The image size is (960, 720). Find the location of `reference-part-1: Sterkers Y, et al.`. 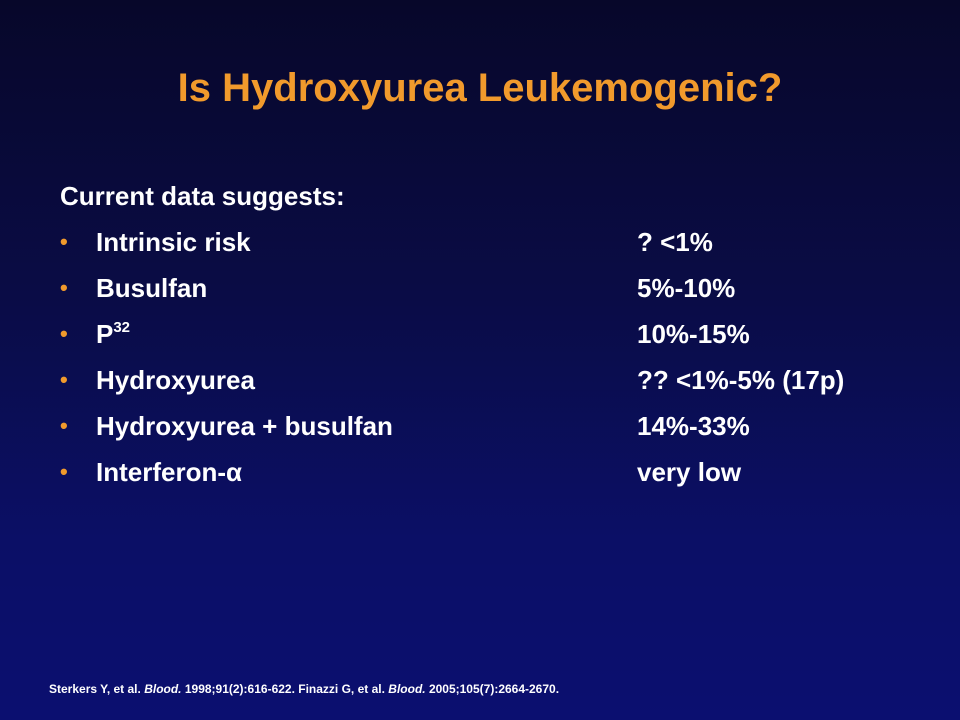

reference-part-1: Sterkers Y, et al. is located at coordinates (97, 689).